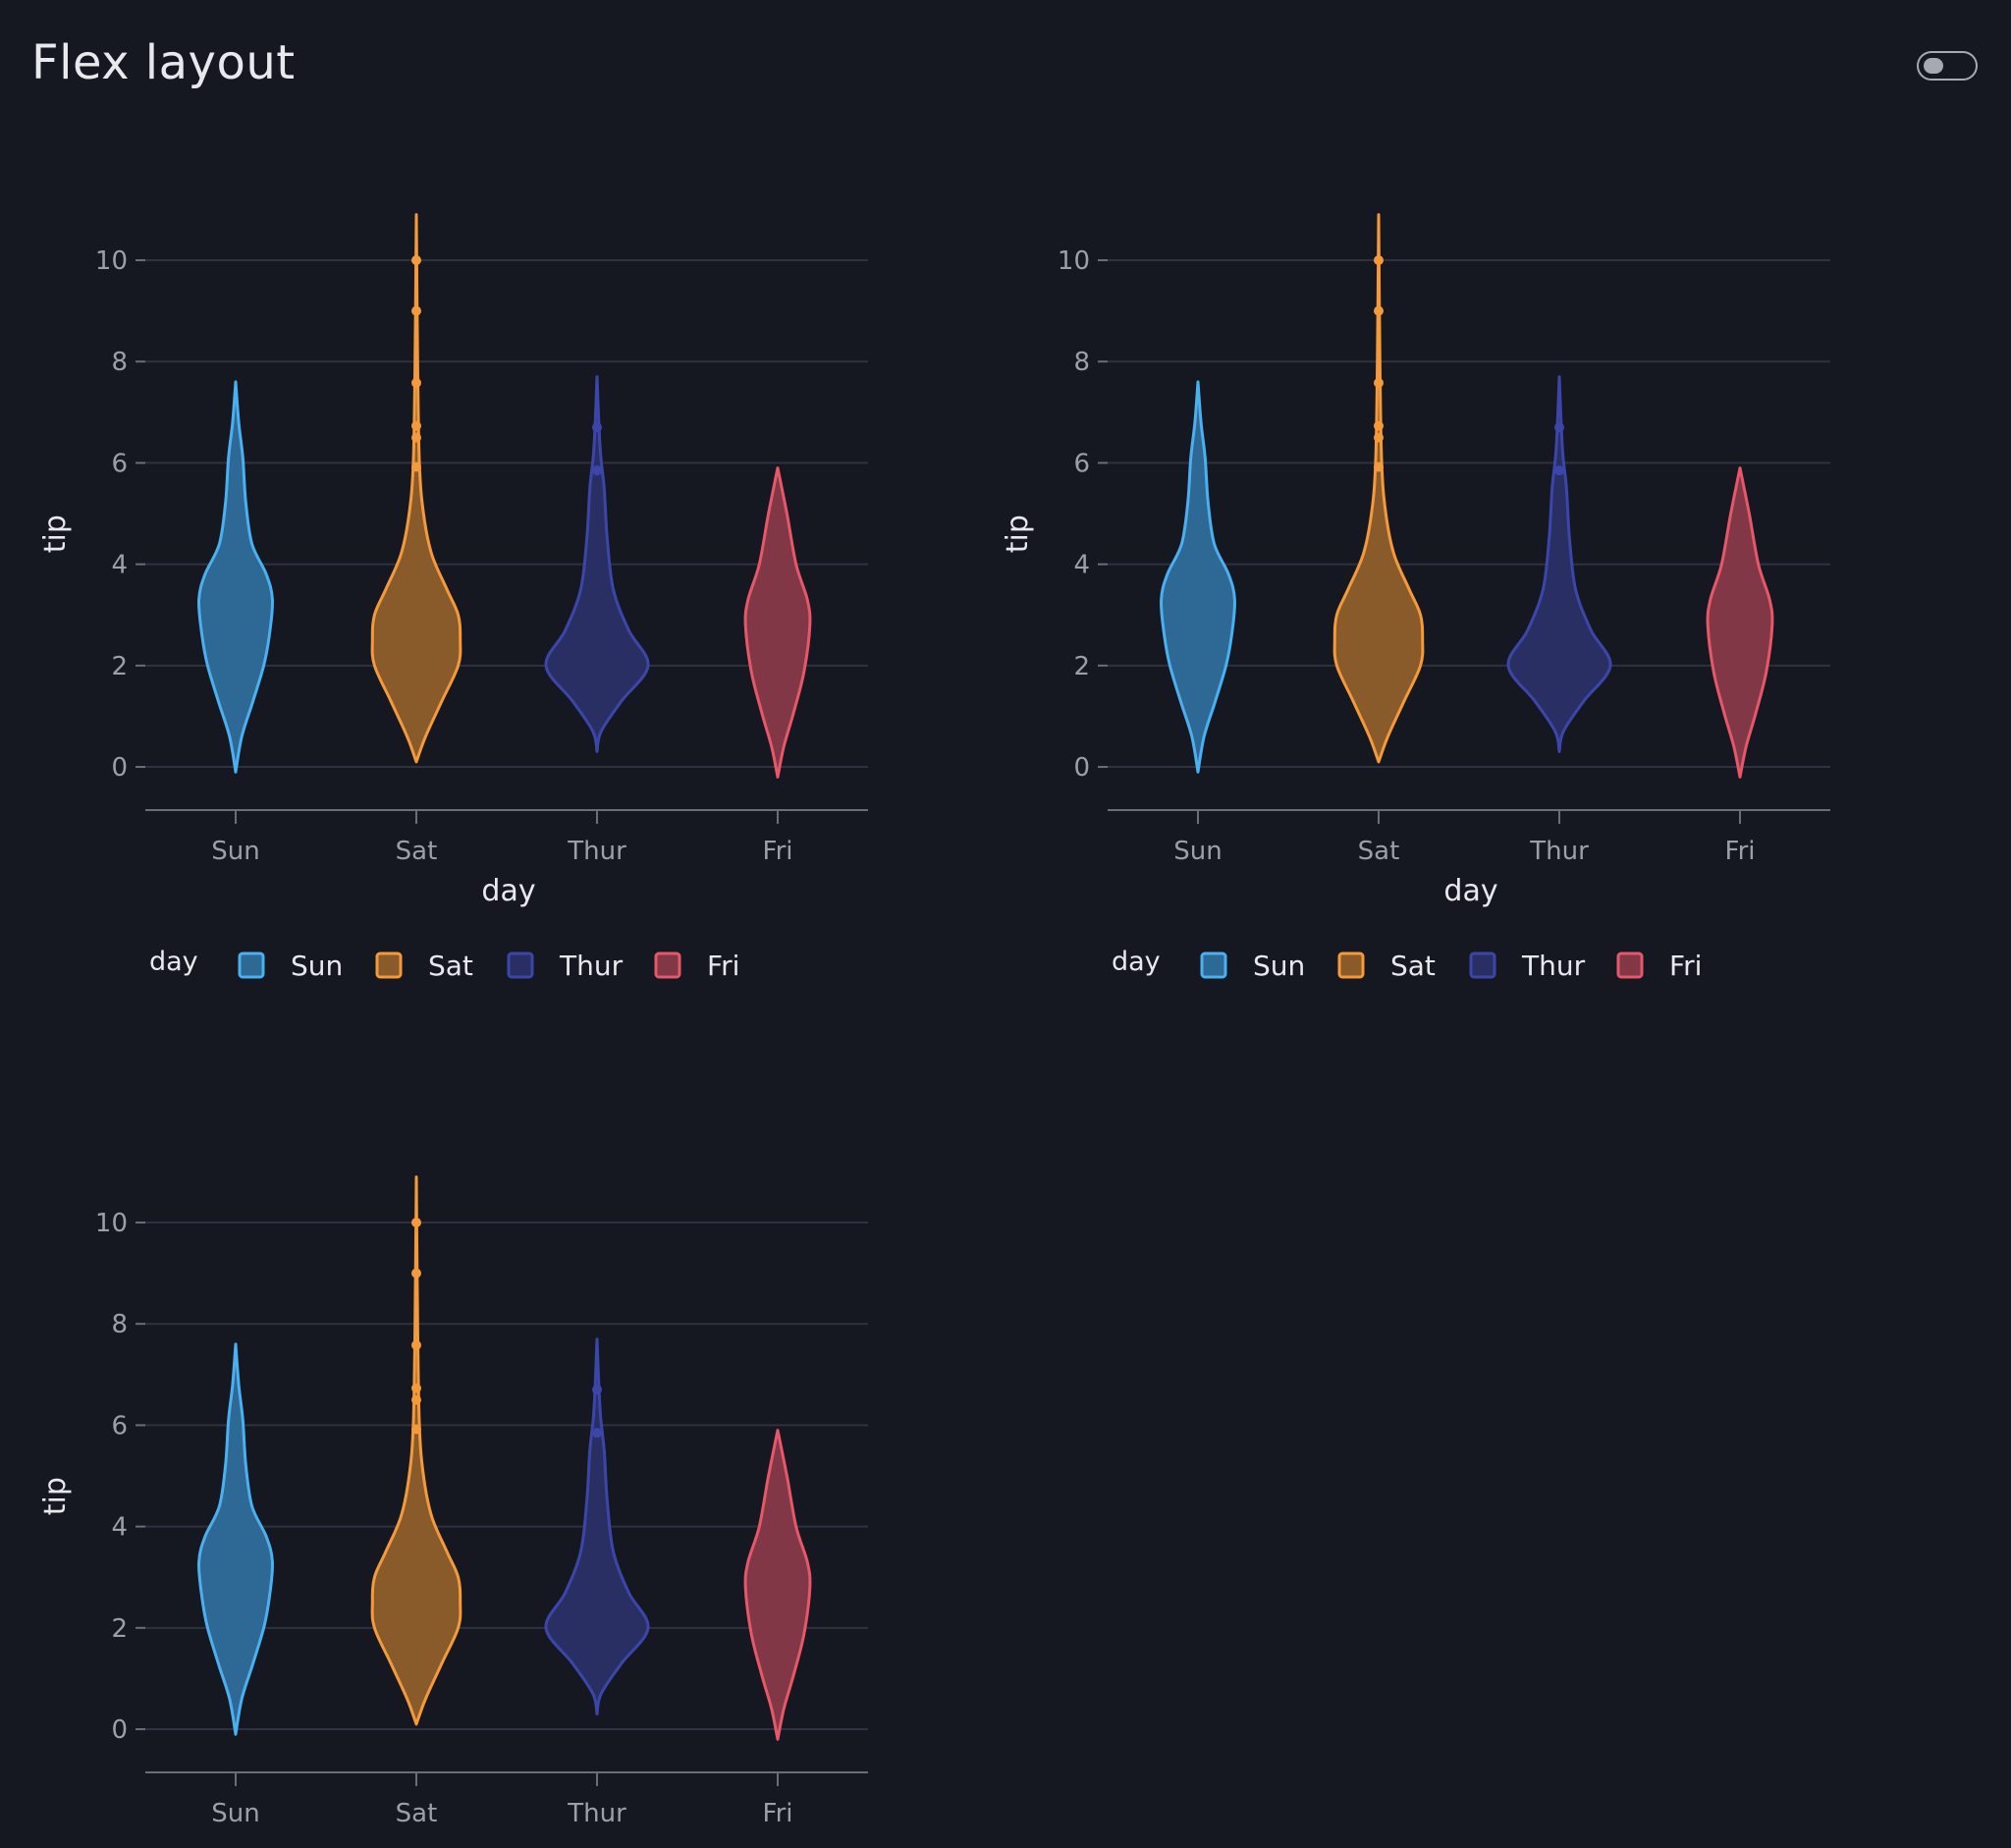  What do you see at coordinates (1947, 66) in the screenshot?
I see `theme-toggle-switch` at bounding box center [1947, 66].